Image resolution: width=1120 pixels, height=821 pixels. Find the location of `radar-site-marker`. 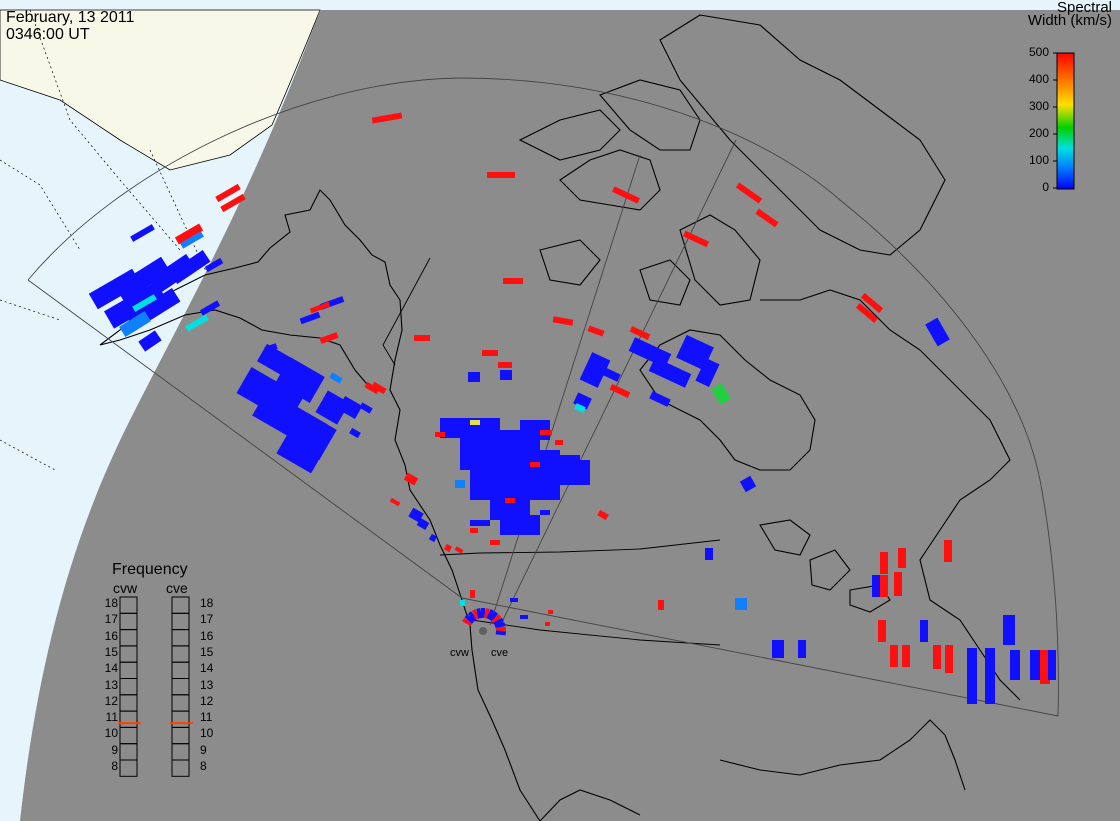

radar-site-marker is located at coordinates (483, 631).